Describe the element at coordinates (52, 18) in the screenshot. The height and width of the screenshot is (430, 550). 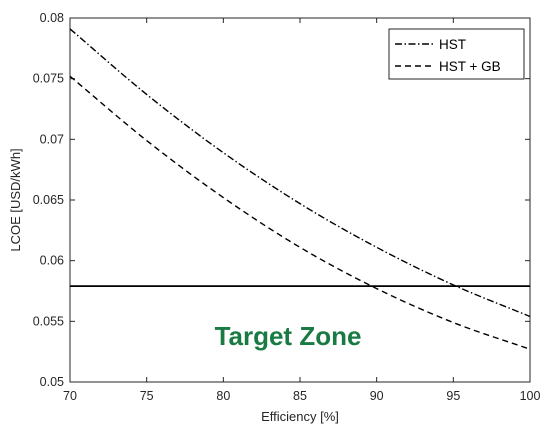
I see `y-tick-label: 0.08` at that location.